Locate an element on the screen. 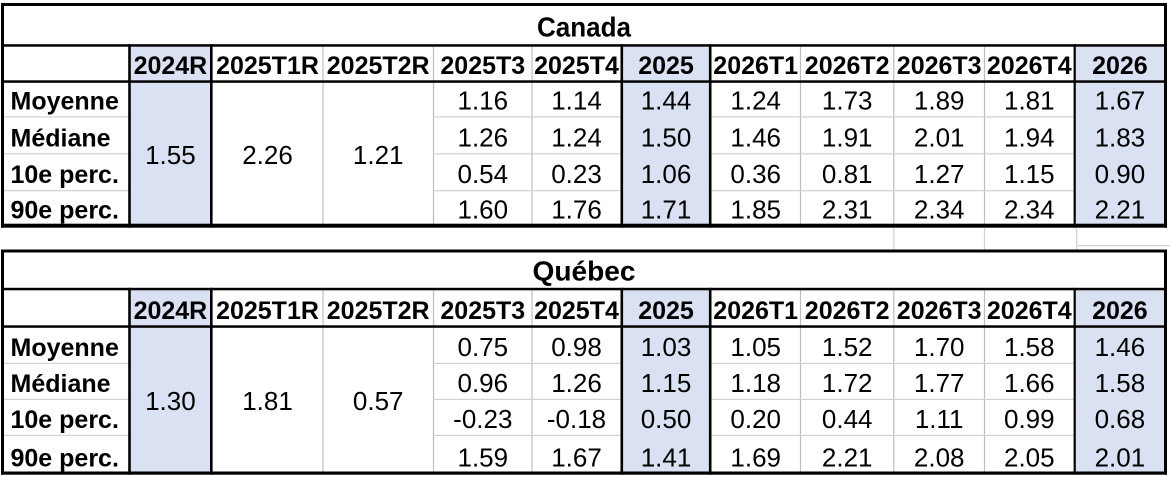 The width and height of the screenshot is (1170, 477). svg-text: 1.71 is located at coordinates (666, 210).